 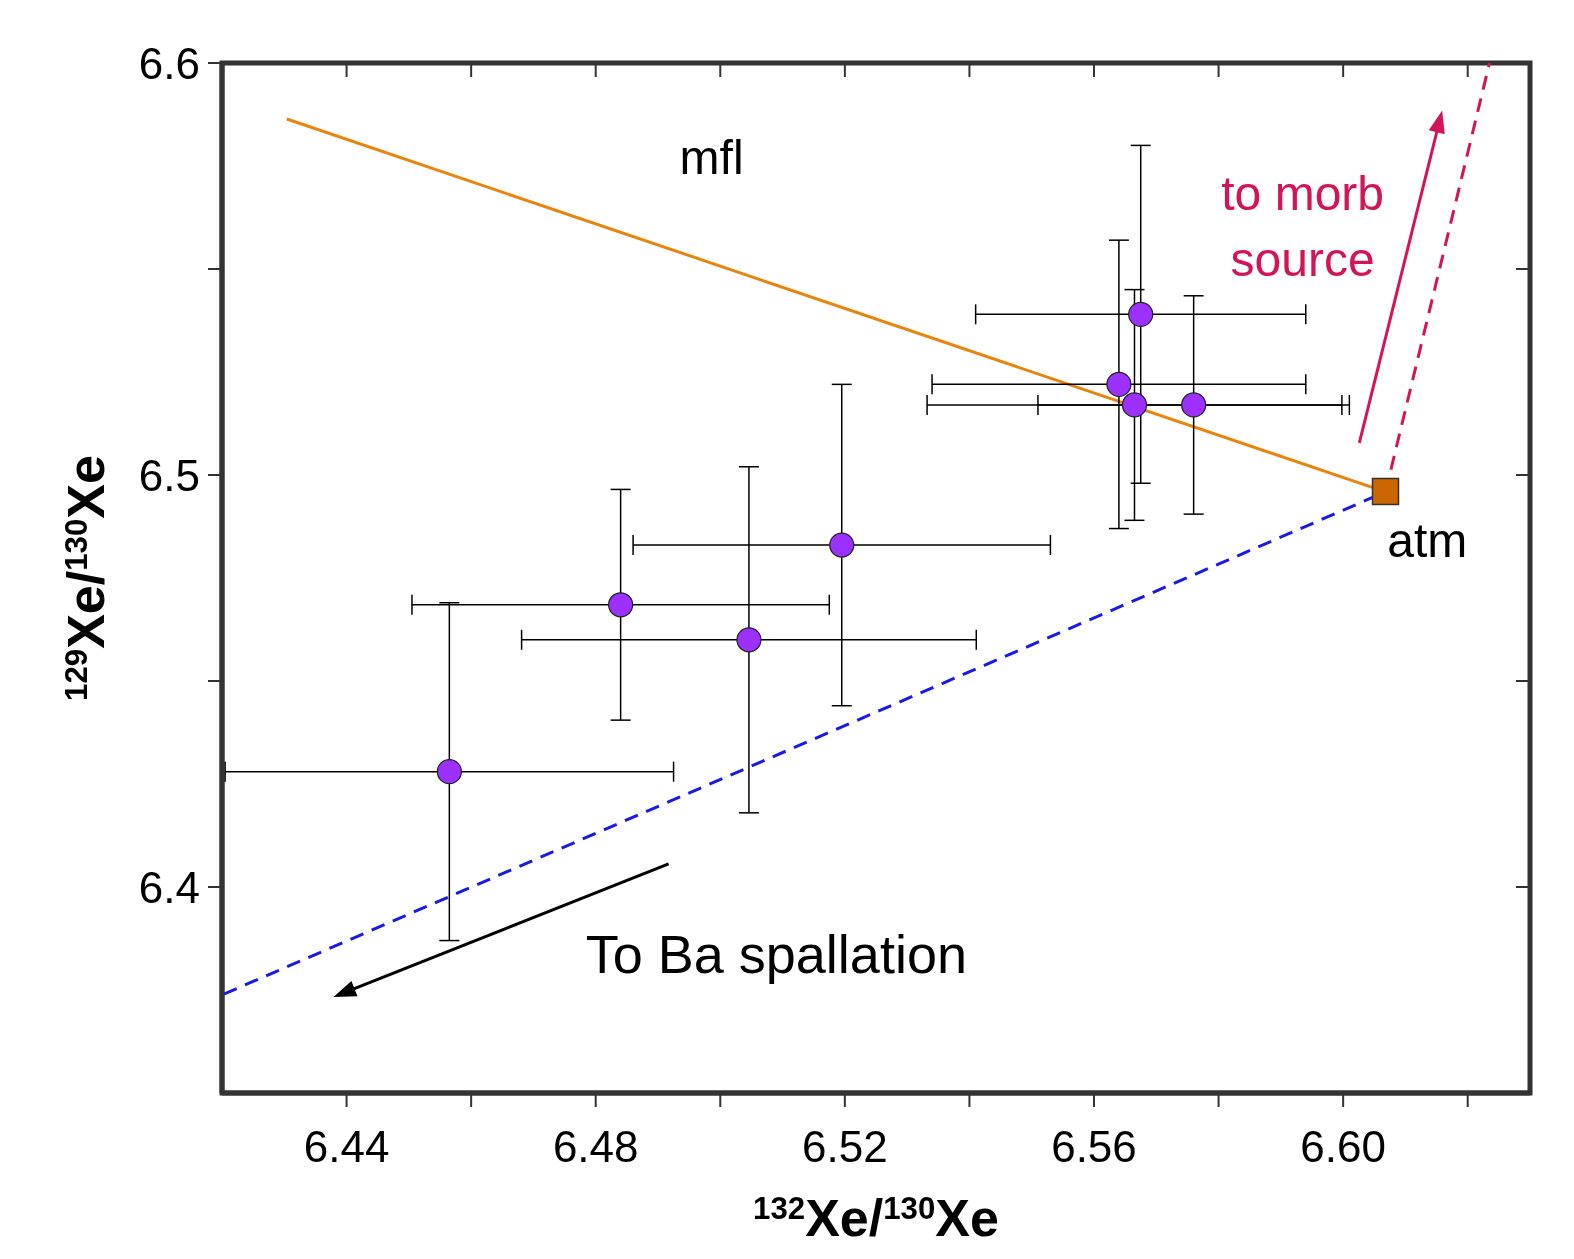 What do you see at coordinates (876, 1218) in the screenshot?
I see `x-axis-title: $^{132}$Xe/$^{130}$Xe` at bounding box center [876, 1218].